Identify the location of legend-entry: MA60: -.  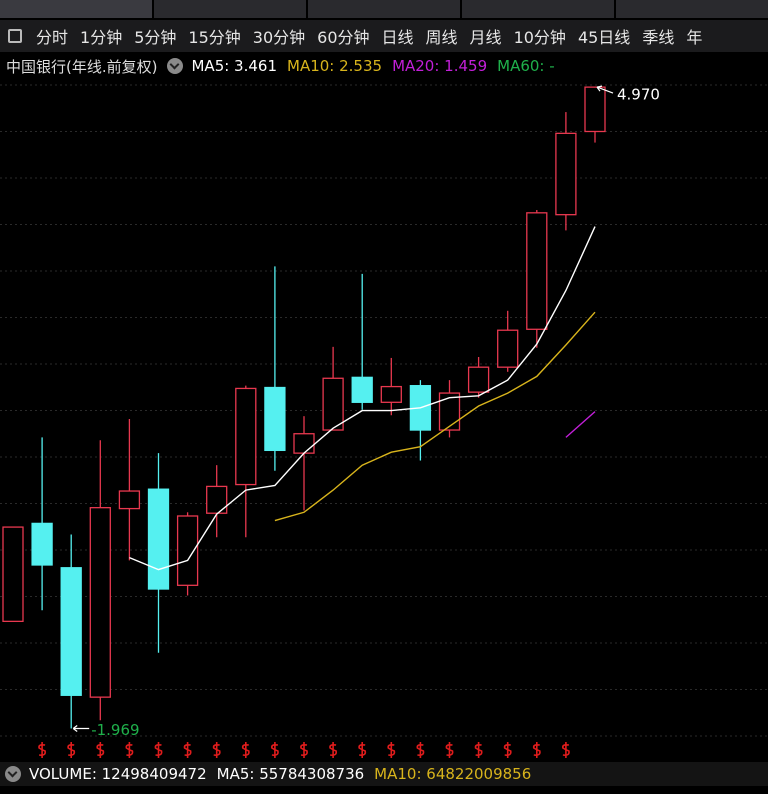
(526, 66).